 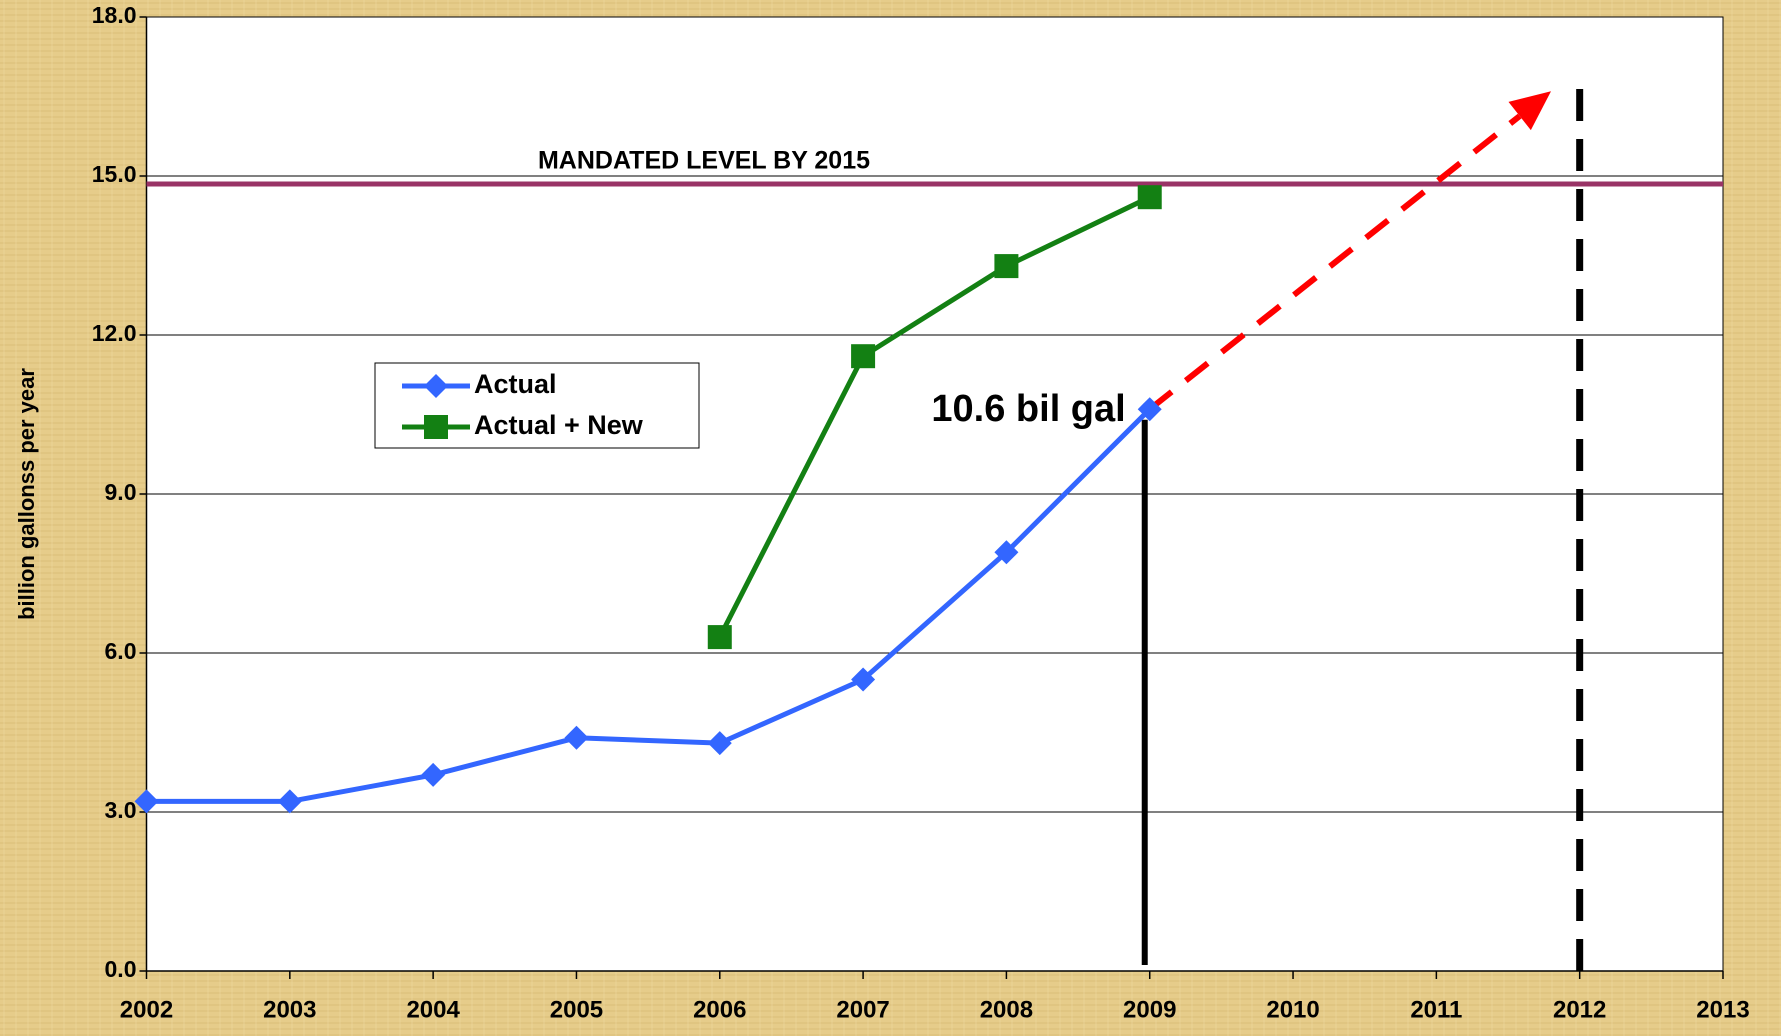 I want to click on legend-label: Actual, so click(x=515, y=384).